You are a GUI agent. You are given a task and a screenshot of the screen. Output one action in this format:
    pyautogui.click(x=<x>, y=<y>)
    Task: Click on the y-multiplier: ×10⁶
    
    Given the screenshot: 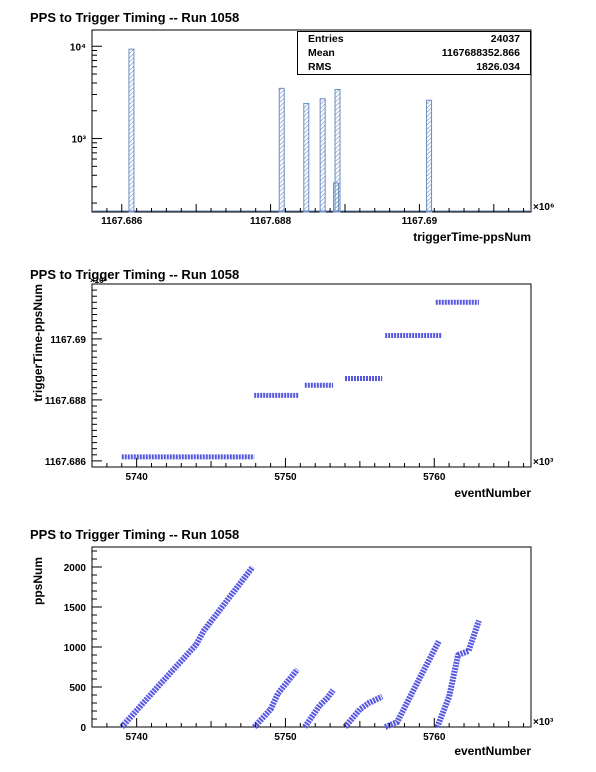 What is the action you would take?
    pyautogui.click(x=99, y=280)
    